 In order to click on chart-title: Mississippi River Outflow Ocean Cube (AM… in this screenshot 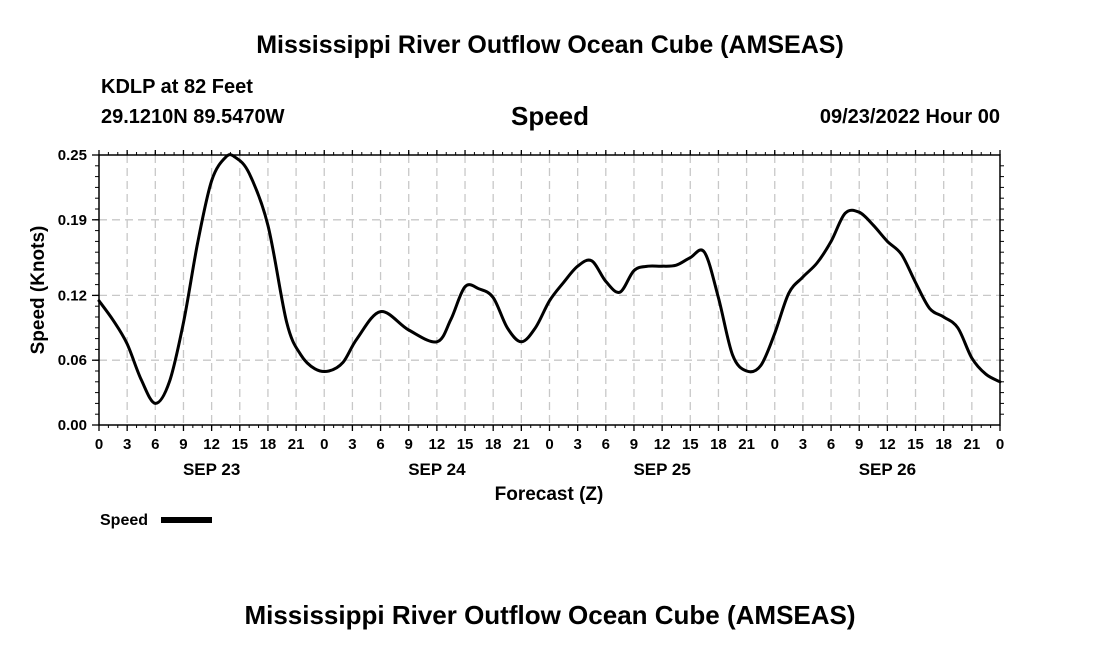, I will do `click(550, 45)`.